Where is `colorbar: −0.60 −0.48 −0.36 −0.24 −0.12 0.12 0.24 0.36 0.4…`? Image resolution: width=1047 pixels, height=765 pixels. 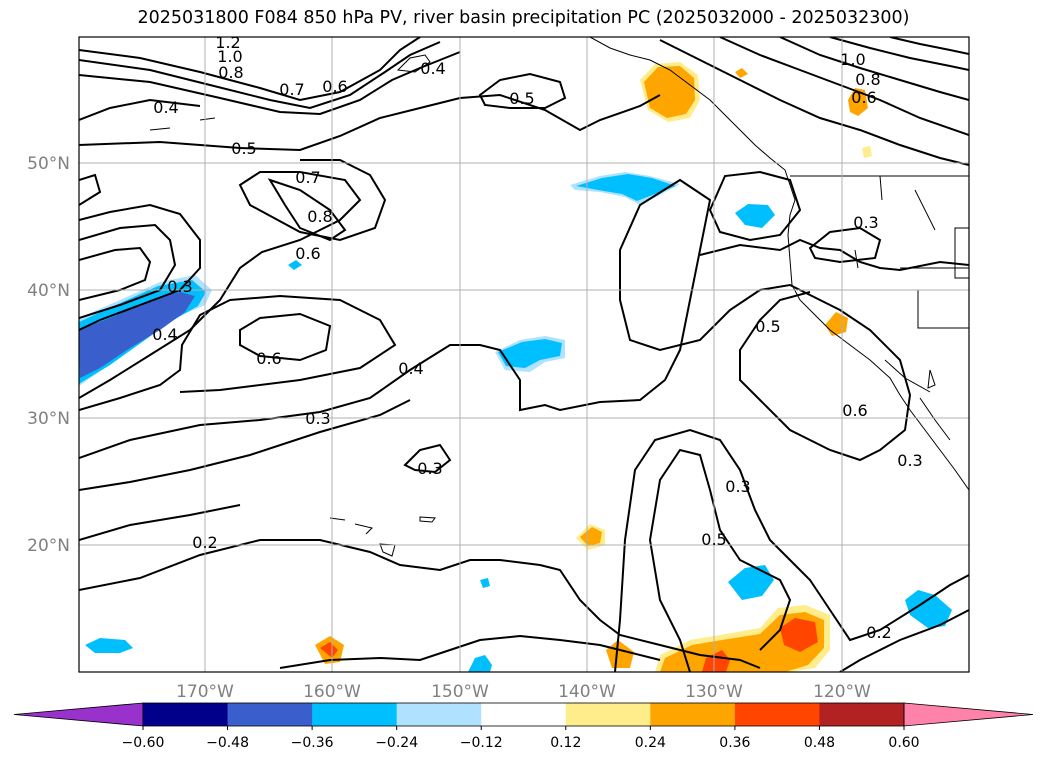
colorbar: −0.60 −0.48 −0.36 −0.24 −0.12 0.12 0.24 0.36 0.4… is located at coordinates (523, 726).